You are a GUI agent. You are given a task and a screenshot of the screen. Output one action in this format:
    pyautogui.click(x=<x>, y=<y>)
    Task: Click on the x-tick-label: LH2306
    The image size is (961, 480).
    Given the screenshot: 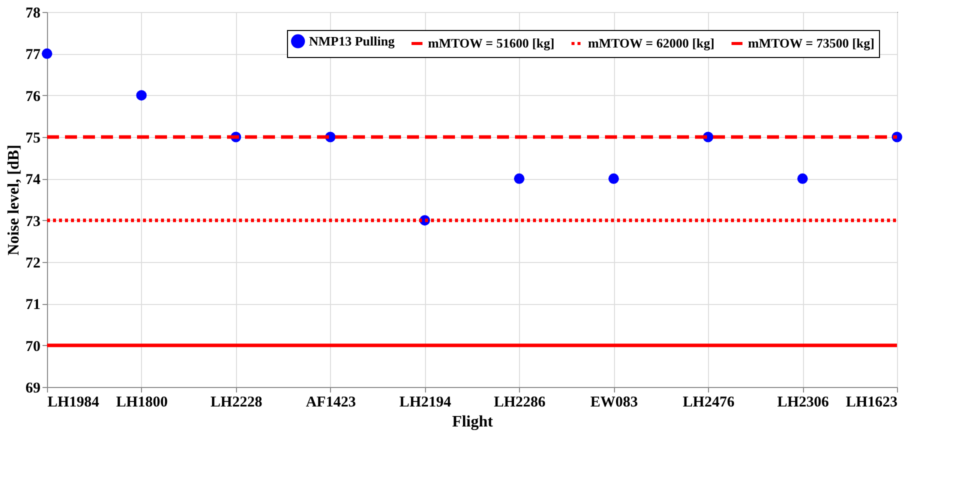 What is the action you would take?
    pyautogui.click(x=803, y=402)
    